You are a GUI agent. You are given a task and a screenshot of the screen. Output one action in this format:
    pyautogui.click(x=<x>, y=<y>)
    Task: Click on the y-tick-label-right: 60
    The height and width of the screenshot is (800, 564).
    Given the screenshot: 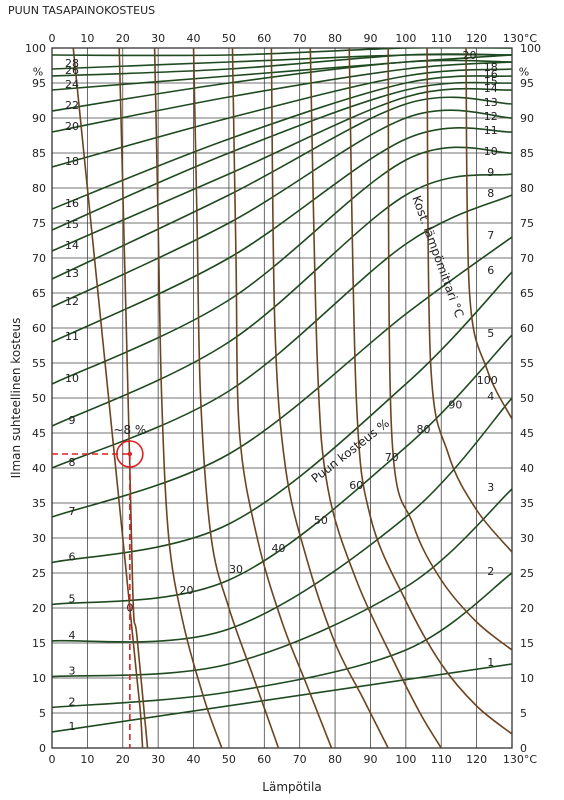 What is the action you would take?
    pyautogui.click(x=527, y=328)
    